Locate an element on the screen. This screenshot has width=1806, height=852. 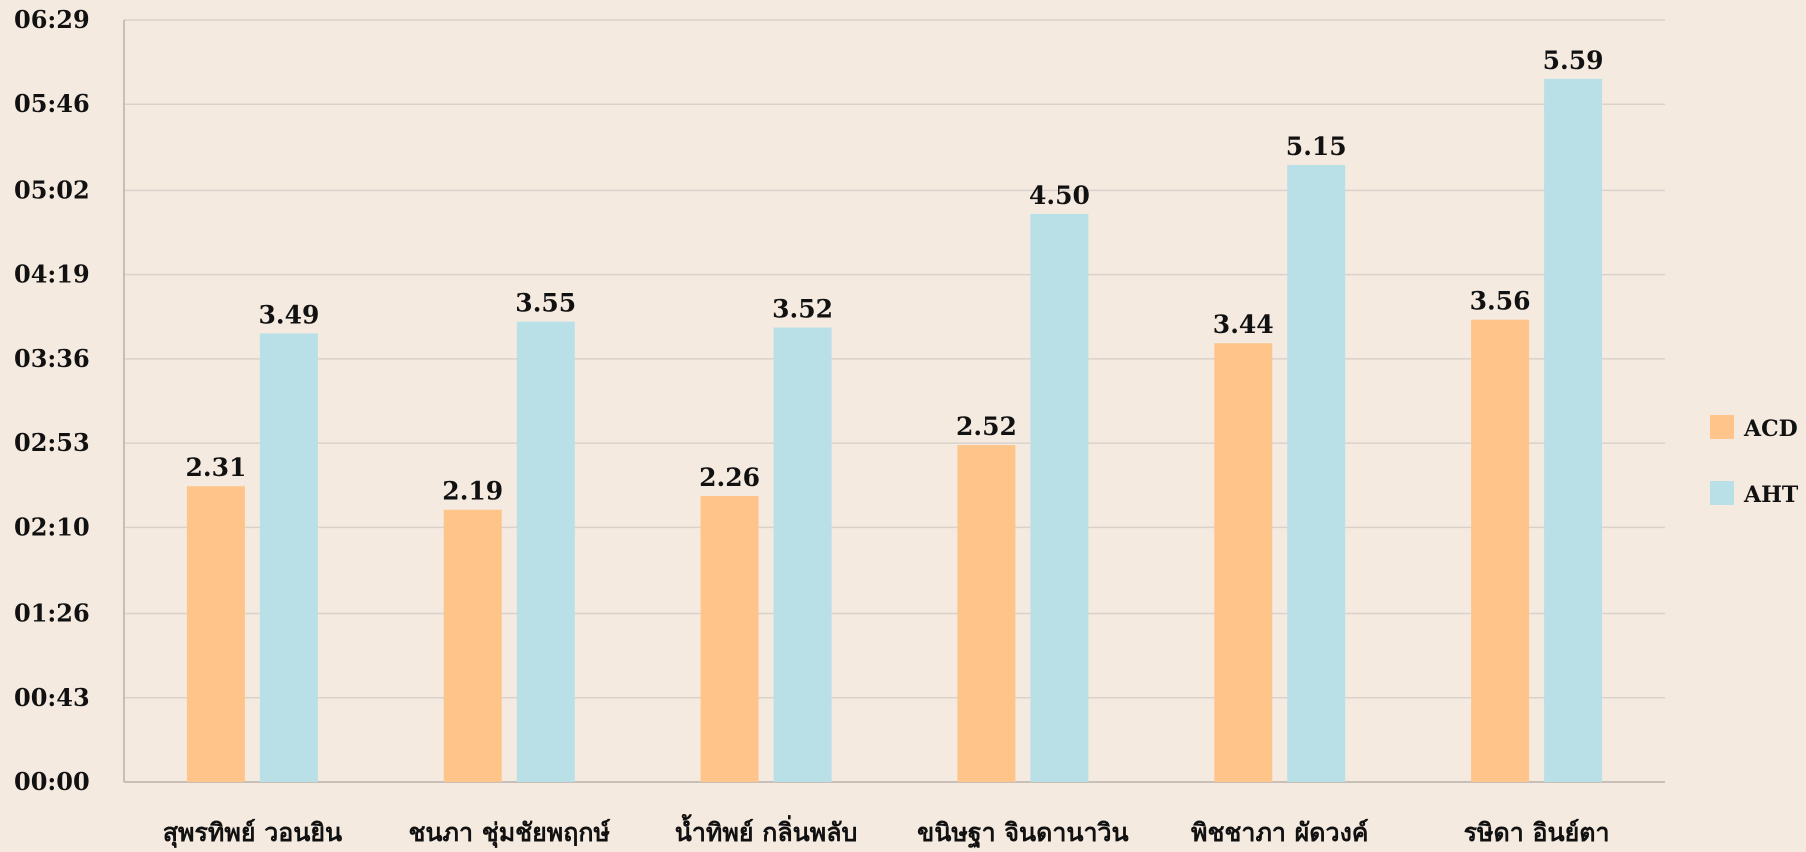
y-tick-label: 02:53 is located at coordinates (52, 442).